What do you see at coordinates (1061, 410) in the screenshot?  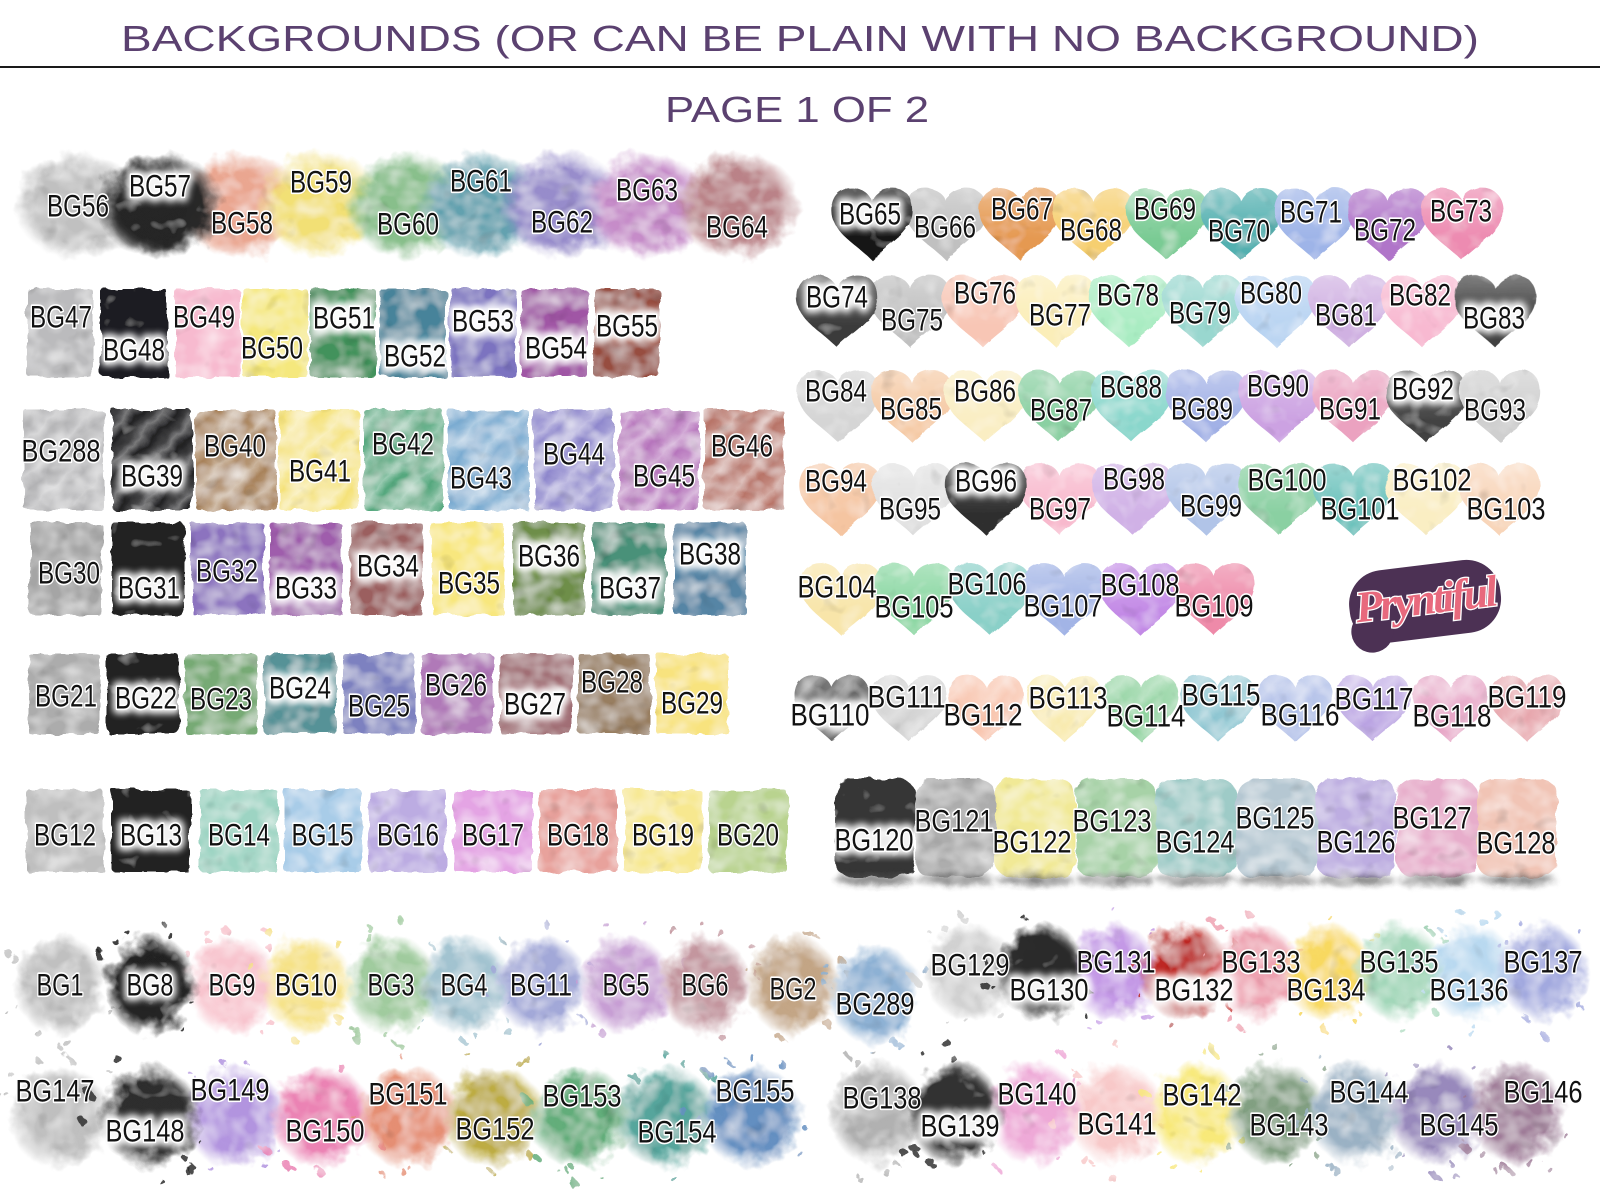 I see `svg-text: BG87` at bounding box center [1061, 410].